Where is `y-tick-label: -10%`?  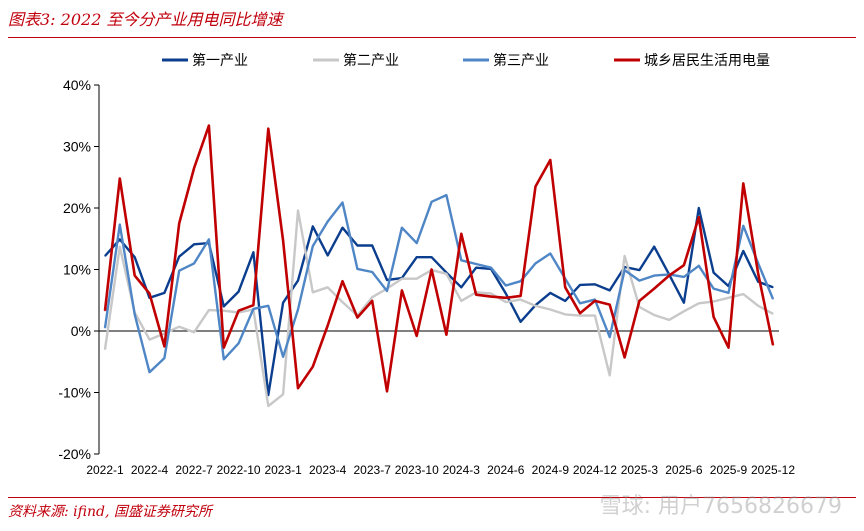
y-tick-label: -10% is located at coordinates (74, 393).